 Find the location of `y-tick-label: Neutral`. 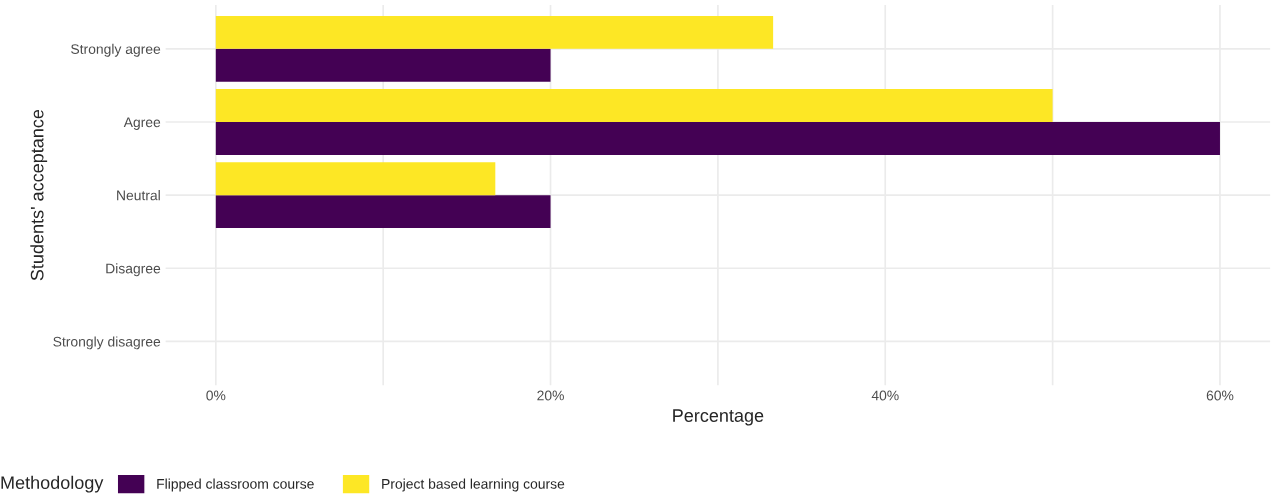

y-tick-label: Neutral is located at coordinates (138, 195).